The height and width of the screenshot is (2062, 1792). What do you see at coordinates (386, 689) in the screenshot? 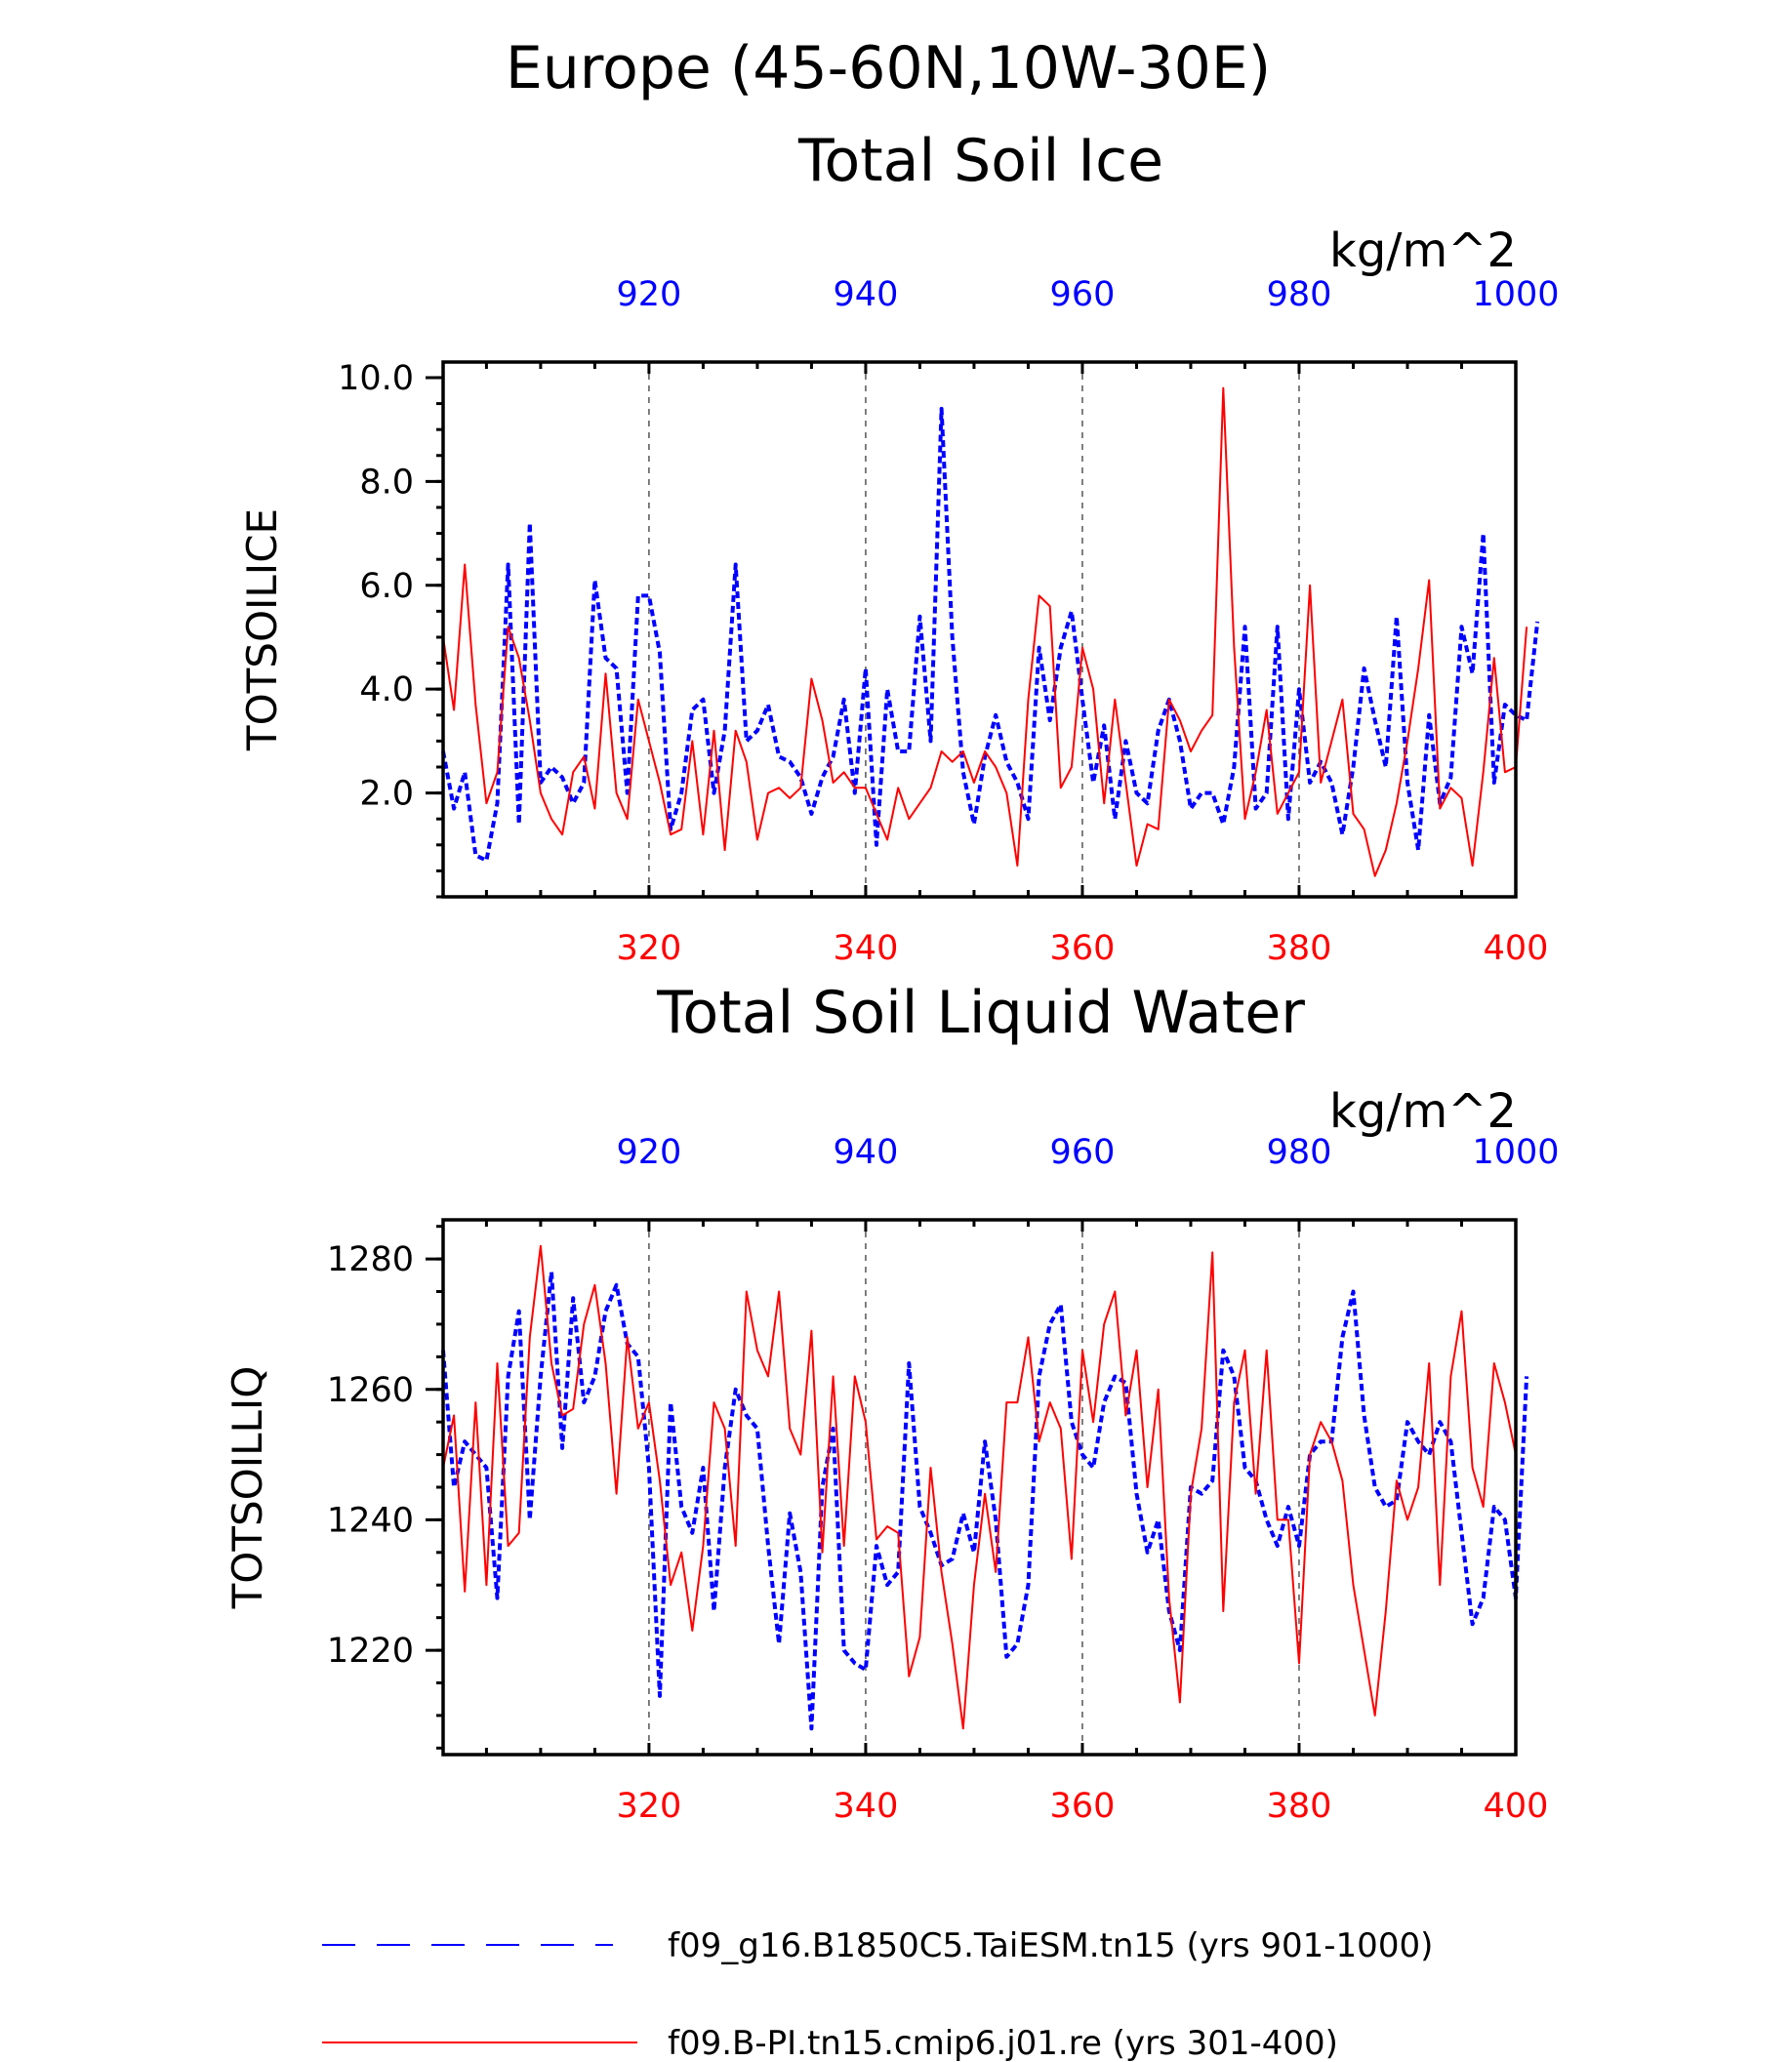
I see `y-tick-label: 4.0` at bounding box center [386, 689].